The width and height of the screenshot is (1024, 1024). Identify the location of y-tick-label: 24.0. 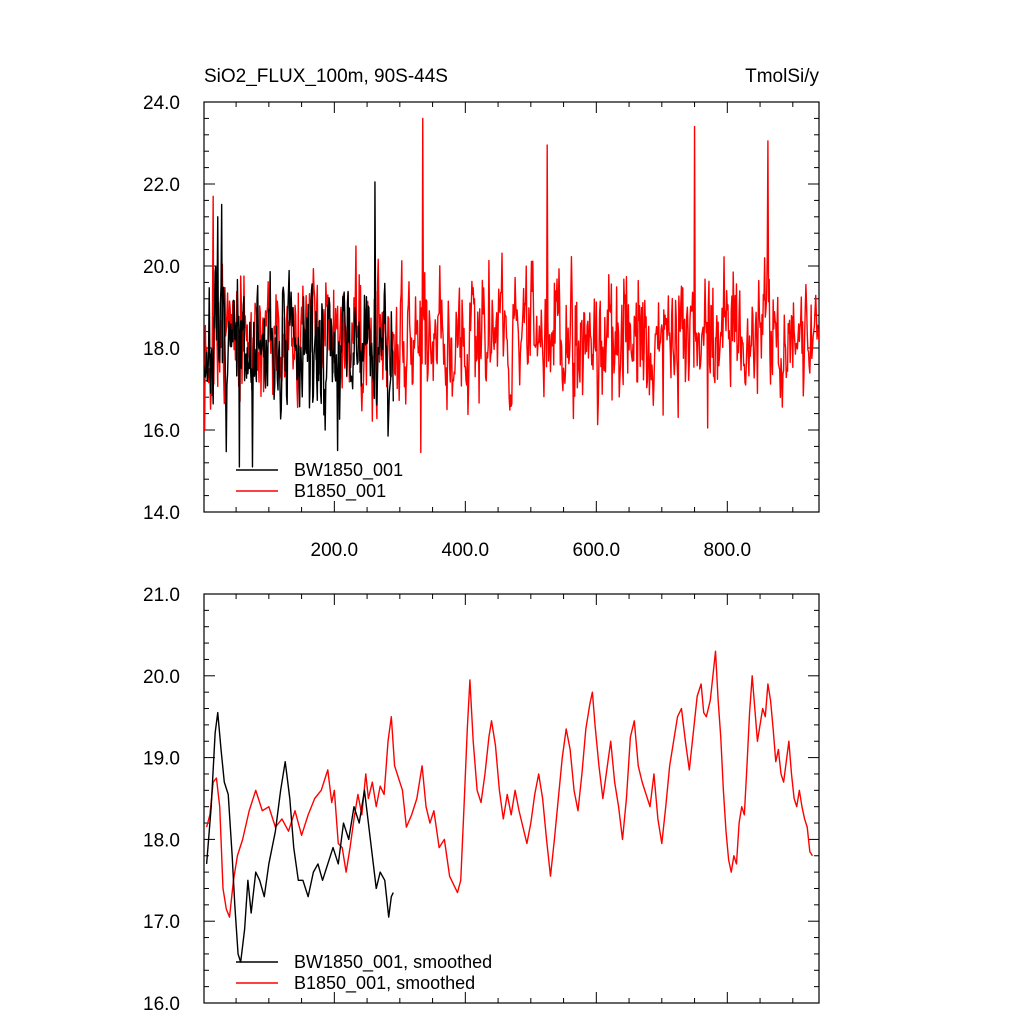
(161, 103).